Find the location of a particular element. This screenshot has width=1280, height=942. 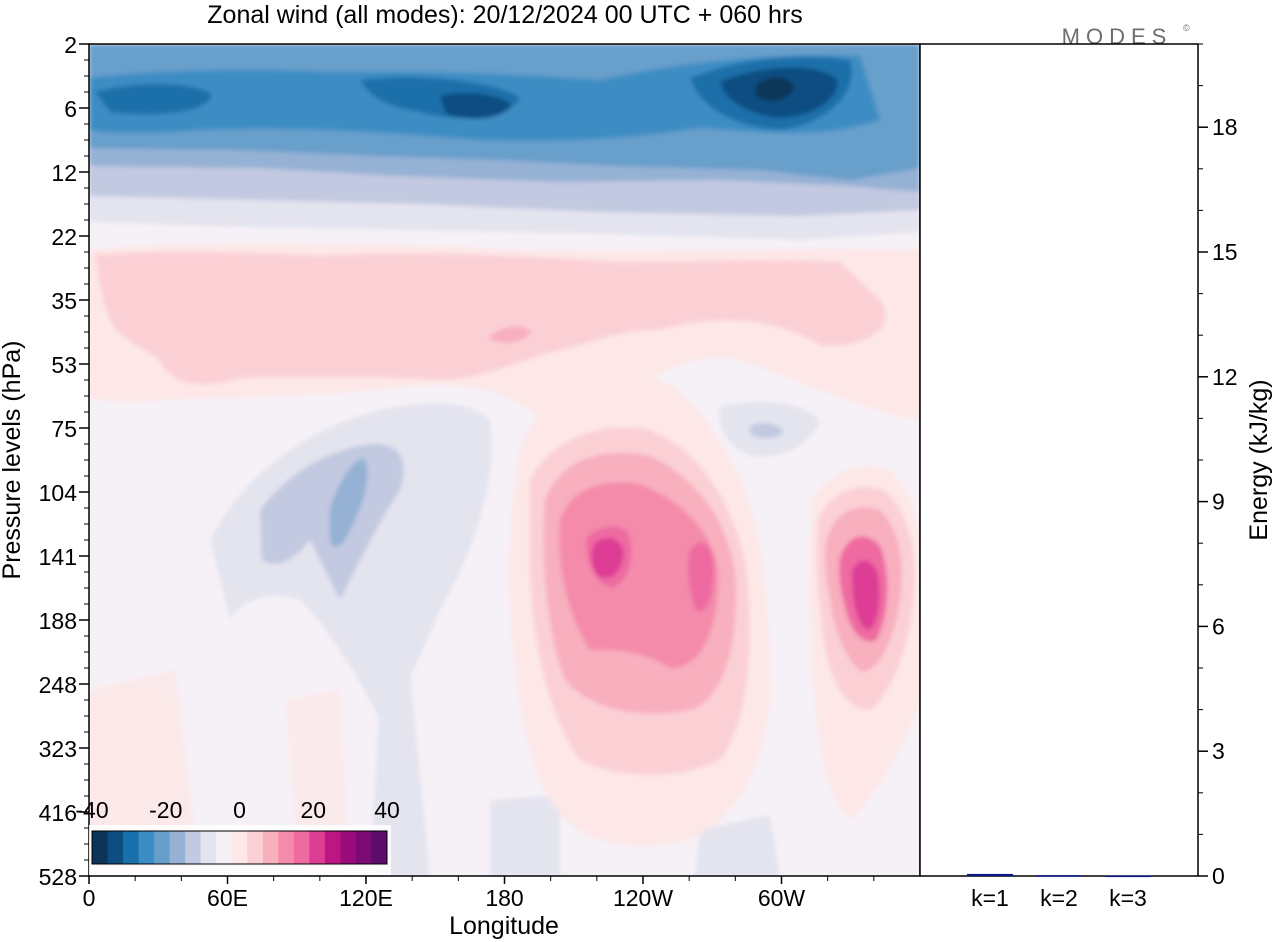

colorbar-tick-label: 40 is located at coordinates (387, 810).